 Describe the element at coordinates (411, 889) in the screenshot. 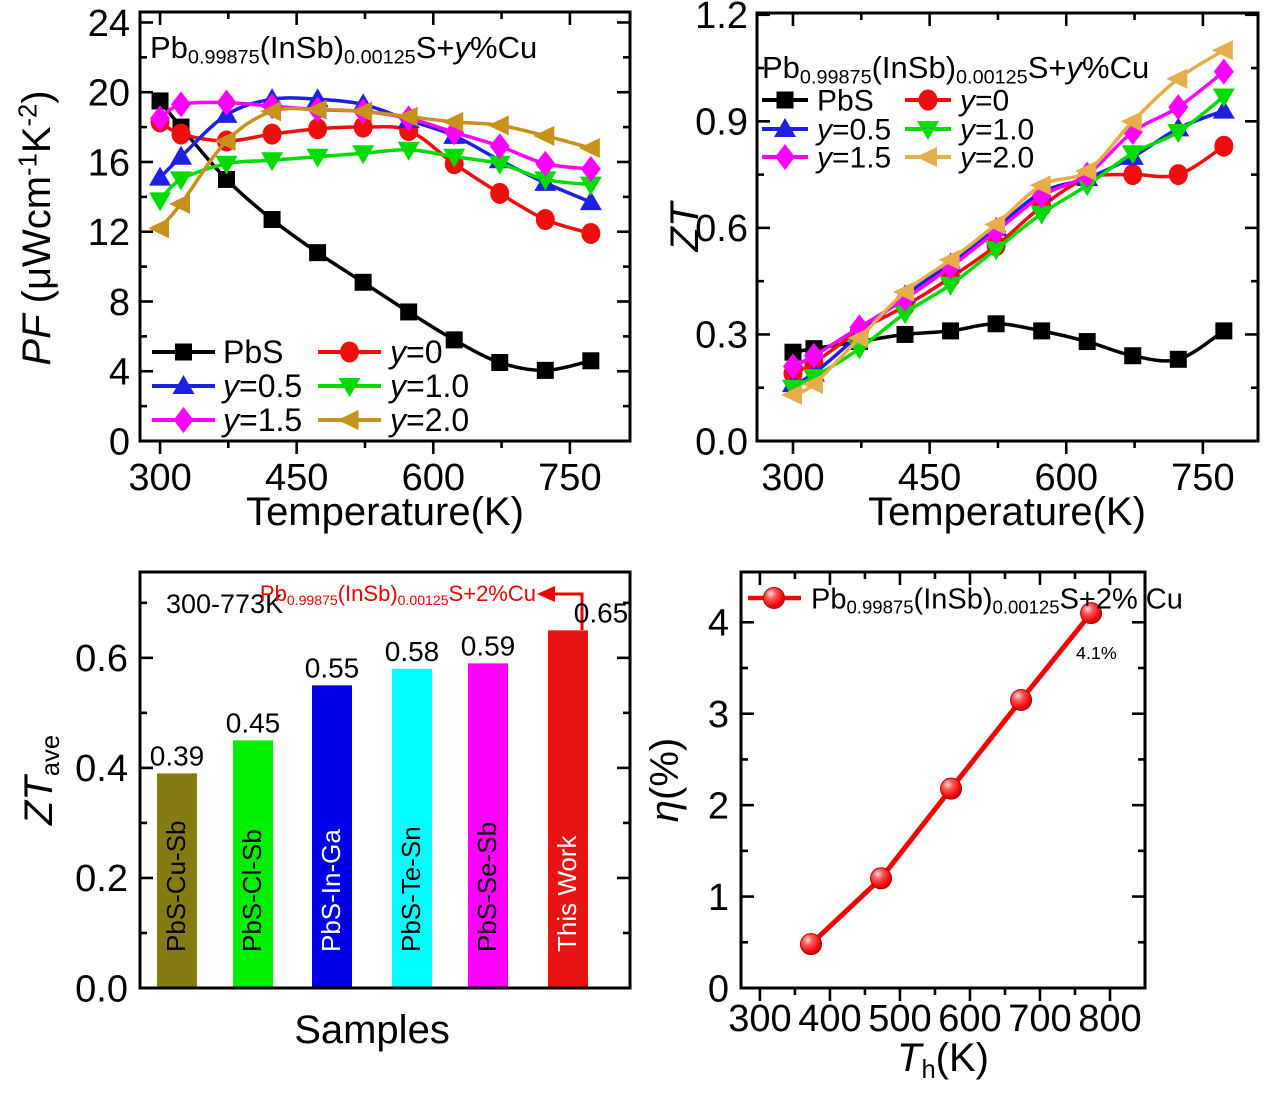

I see `bar-category-label: PbS-Te-Sn` at that location.